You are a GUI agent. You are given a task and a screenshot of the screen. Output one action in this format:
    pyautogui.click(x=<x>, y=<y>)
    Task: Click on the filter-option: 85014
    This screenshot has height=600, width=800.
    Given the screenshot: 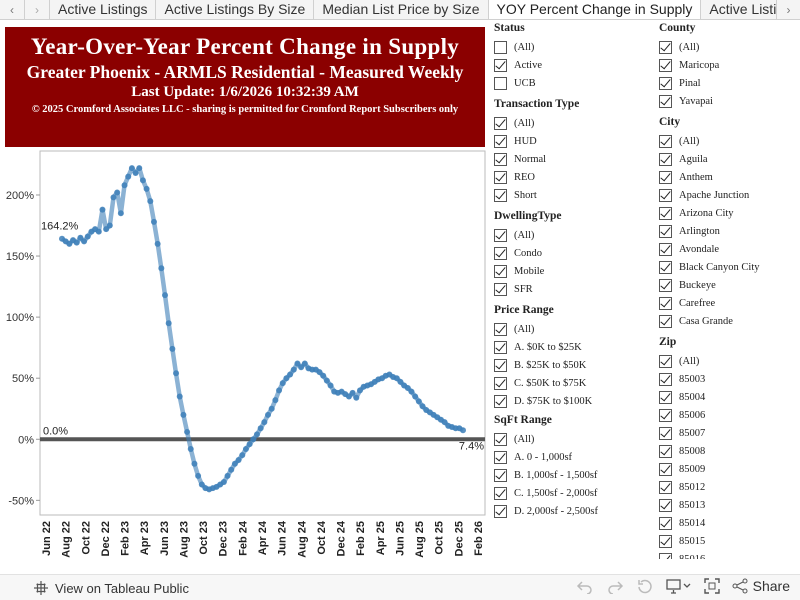 What is the action you would take?
    pyautogui.click(x=729, y=523)
    